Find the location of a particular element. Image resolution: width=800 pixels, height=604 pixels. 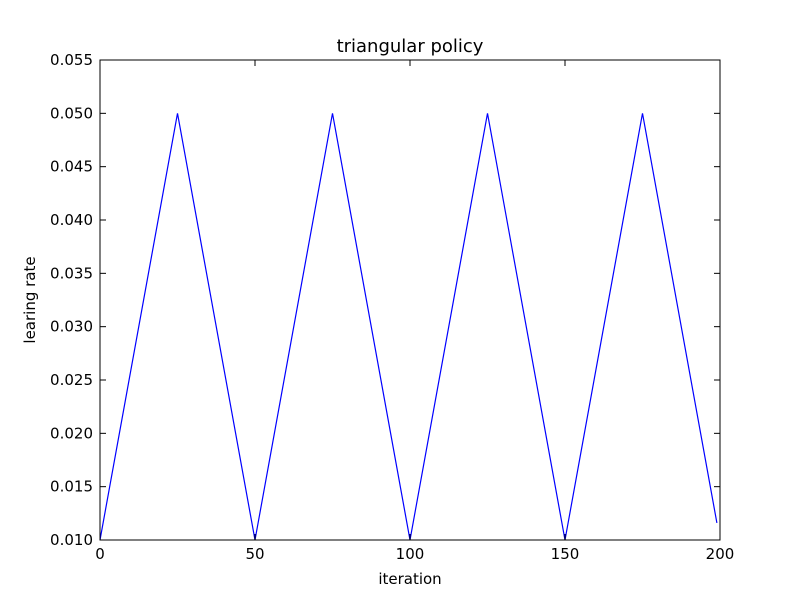

y-tick-label: 0.035 is located at coordinates (71, 273).